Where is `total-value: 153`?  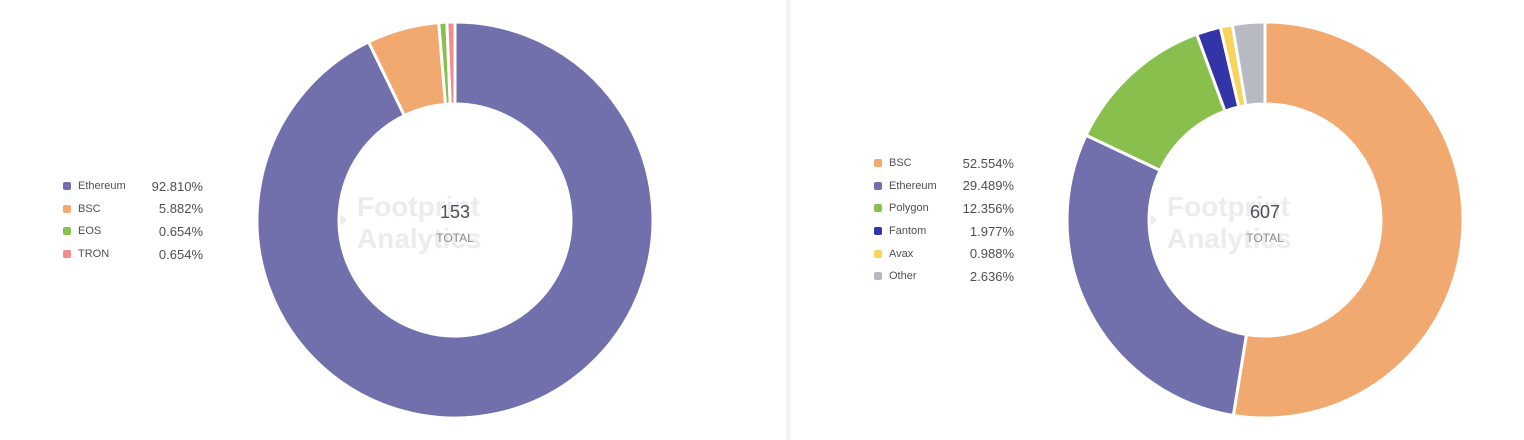 total-value: 153 is located at coordinates (455, 212).